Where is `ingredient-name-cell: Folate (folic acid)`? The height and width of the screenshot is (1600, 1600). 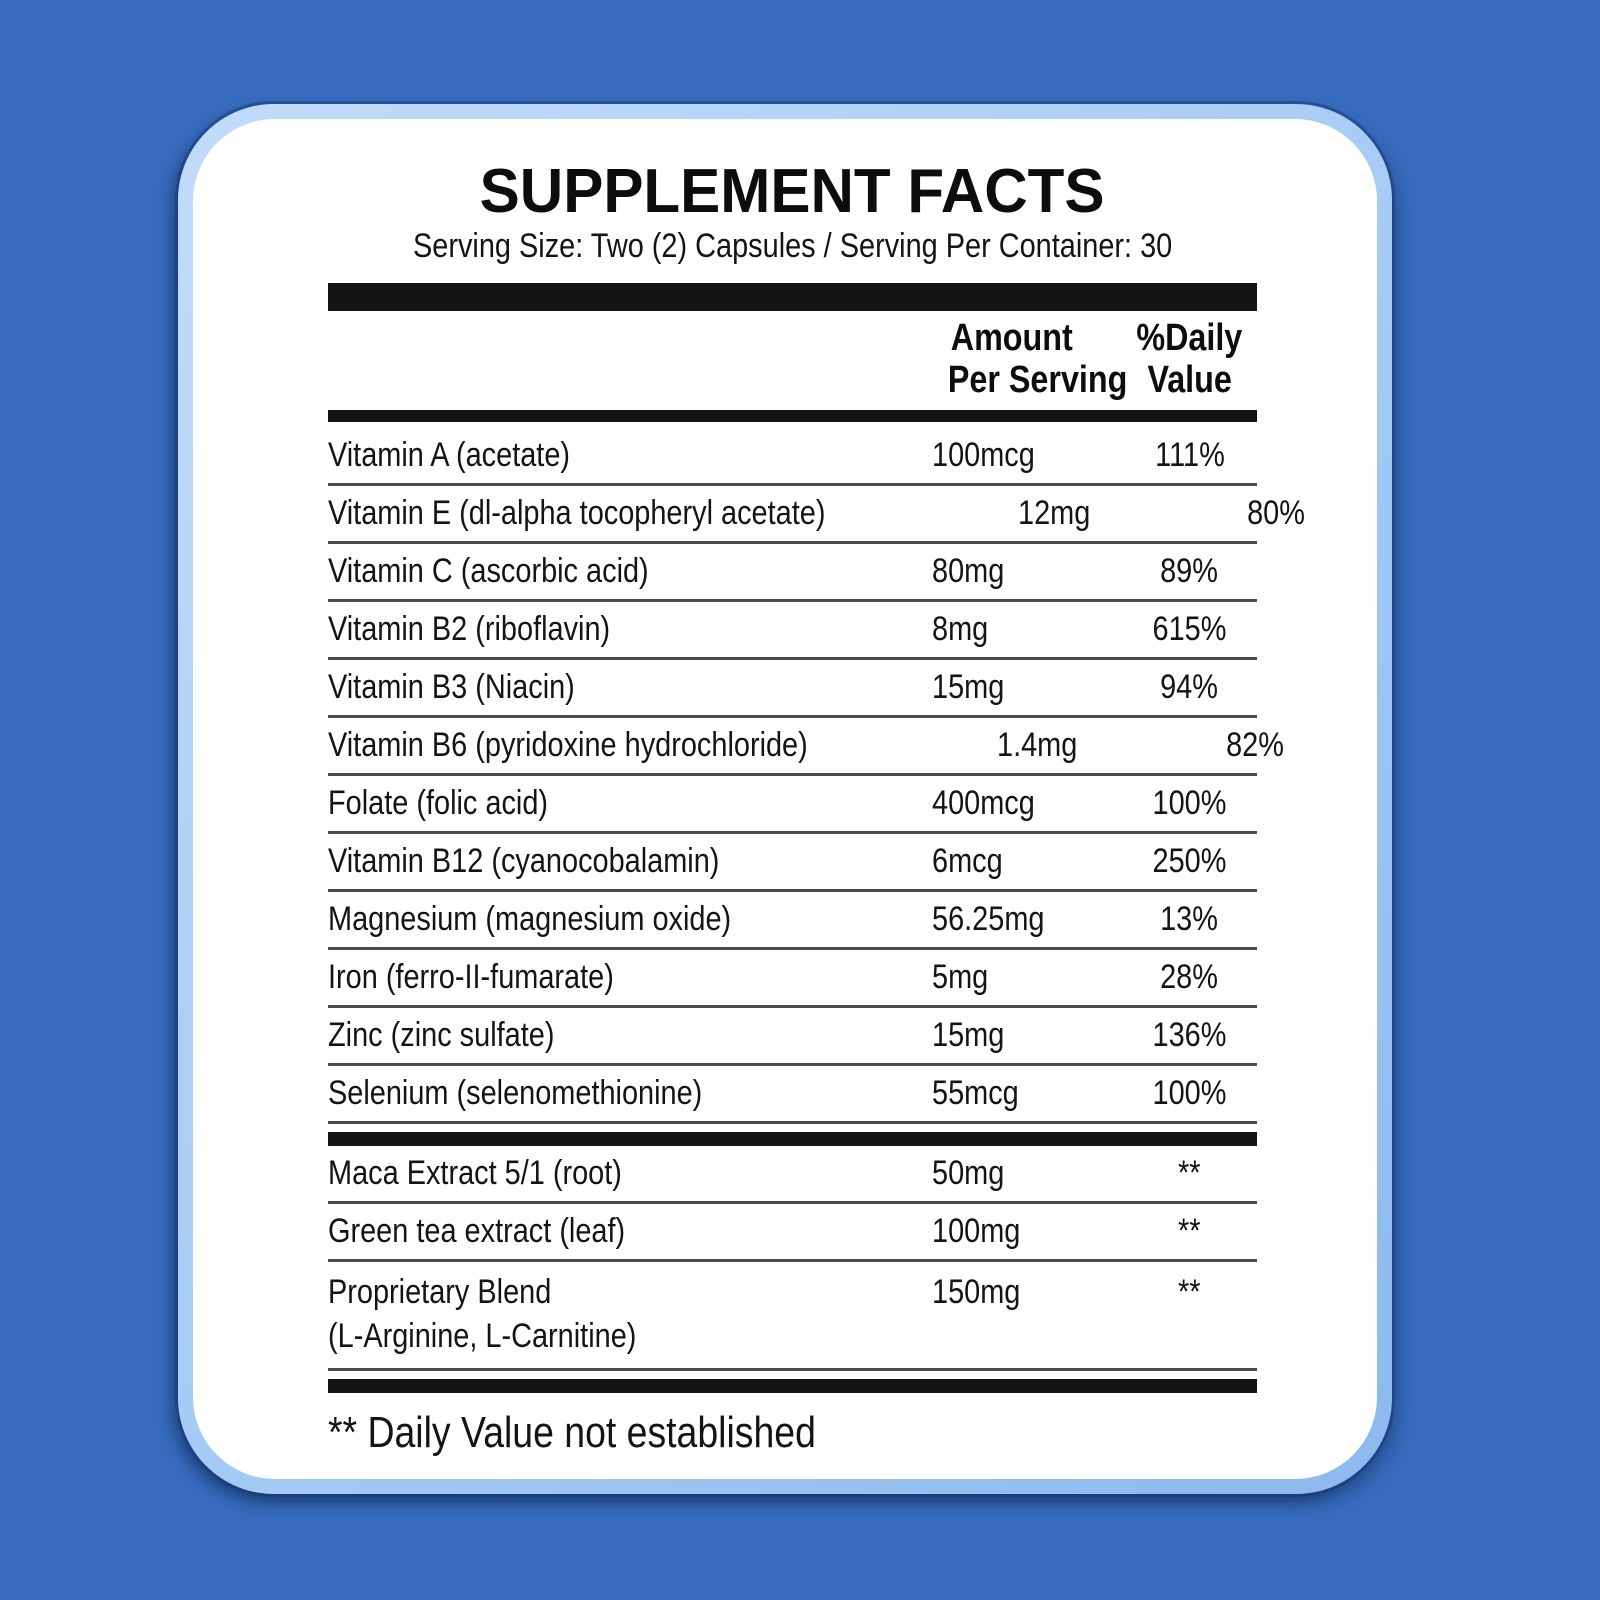 ingredient-name-cell: Folate (folic acid) is located at coordinates (577, 803).